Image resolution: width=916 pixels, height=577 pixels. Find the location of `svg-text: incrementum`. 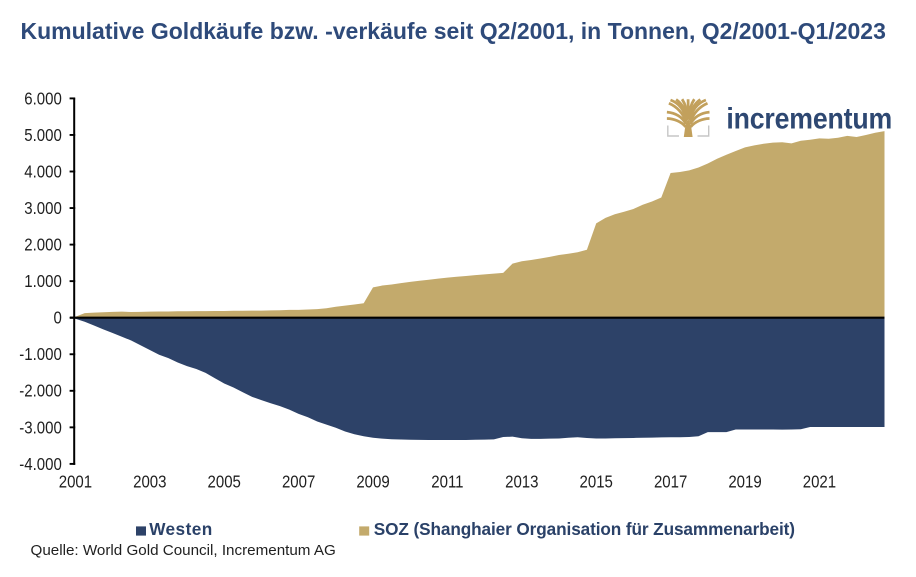

svg-text: incrementum is located at coordinates (809, 118).